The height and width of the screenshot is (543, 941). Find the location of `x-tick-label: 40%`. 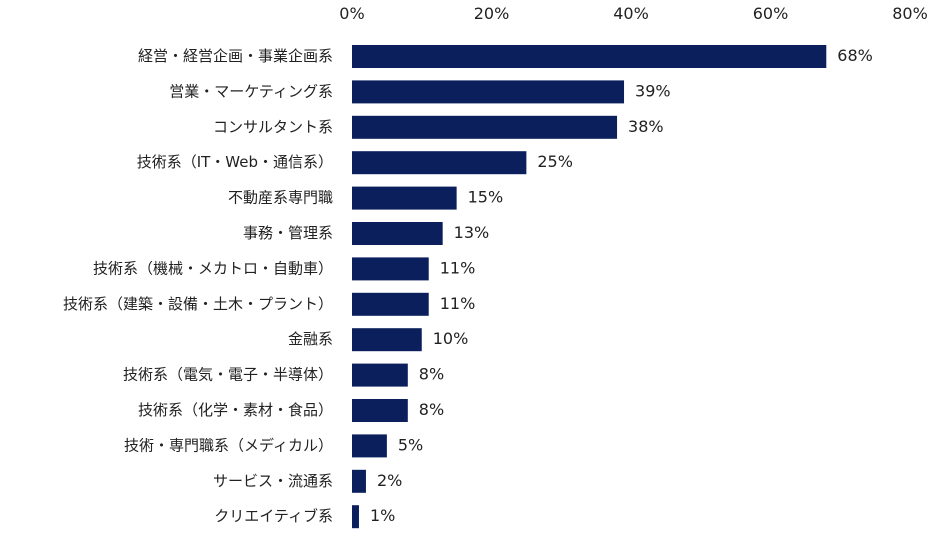

x-tick-label: 40% is located at coordinates (631, 13).